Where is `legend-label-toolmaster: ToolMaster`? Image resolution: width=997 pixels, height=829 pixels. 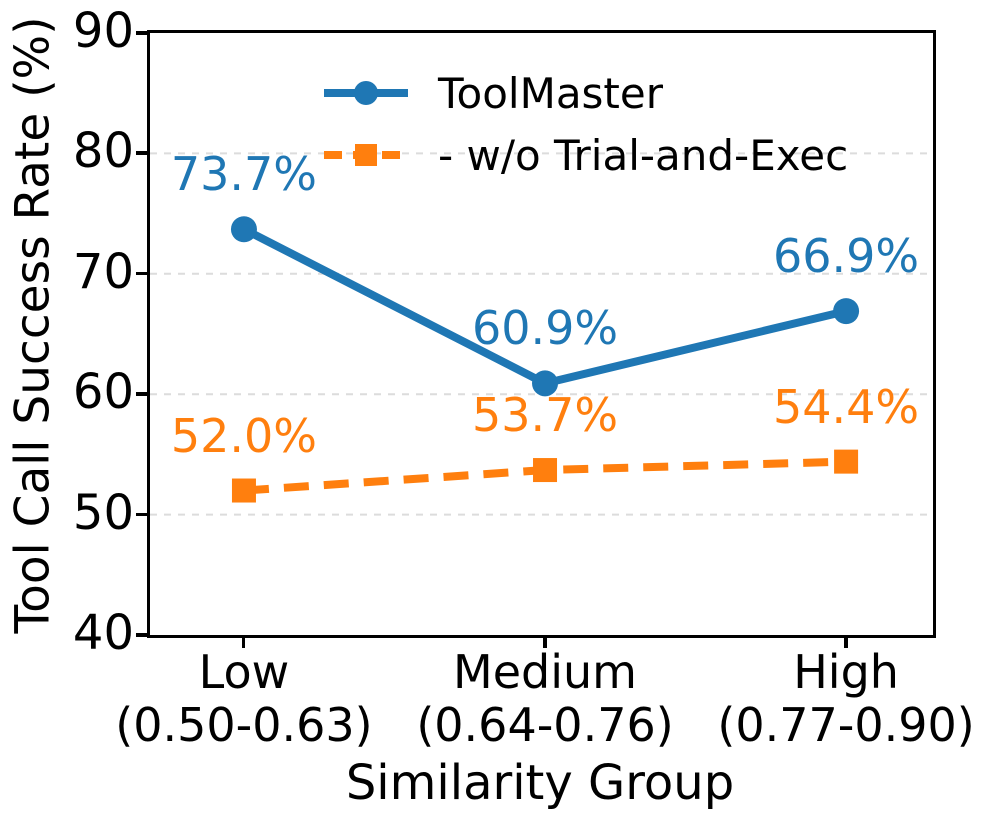
legend-label-toolmaster: ToolMaster is located at coordinates (551, 93).